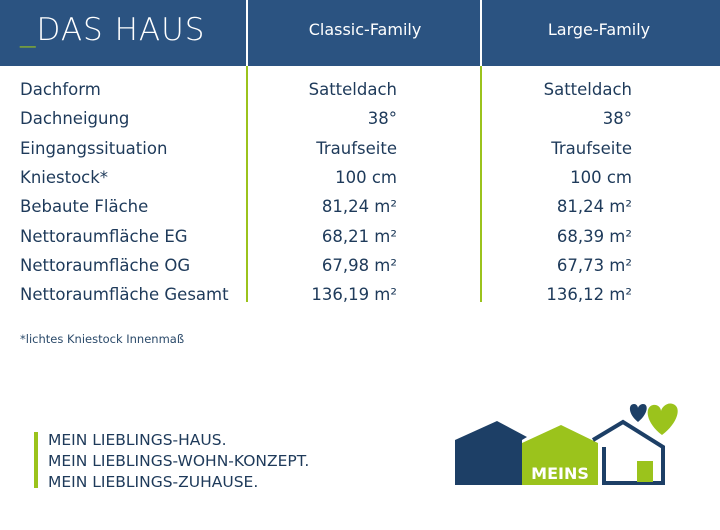  Describe the element at coordinates (153, 482) in the screenshot. I see `slogan-line: MEIN LIEBLINGS-ZUHAUSE.` at that location.